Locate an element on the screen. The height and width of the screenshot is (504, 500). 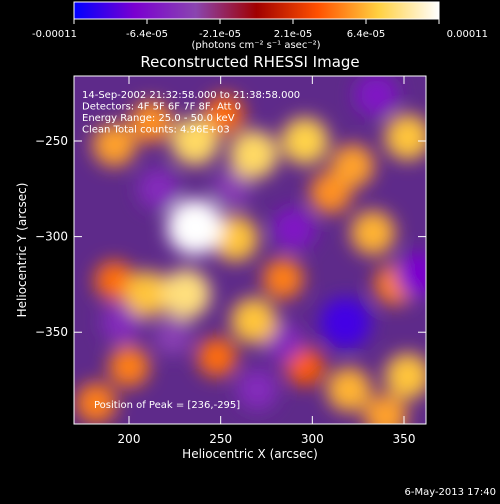
x-axis-label: Heliocentric X (arcsec) is located at coordinates (250, 454).